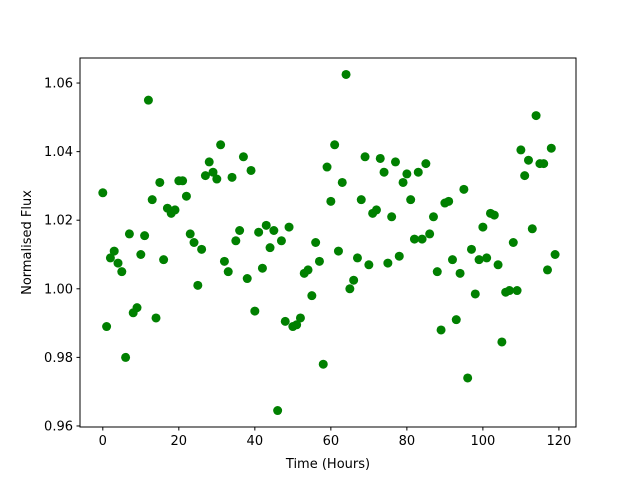 The image size is (640, 480). Describe the element at coordinates (58, 221) in the screenshot. I see `y-tick-label: 1.02` at that location.